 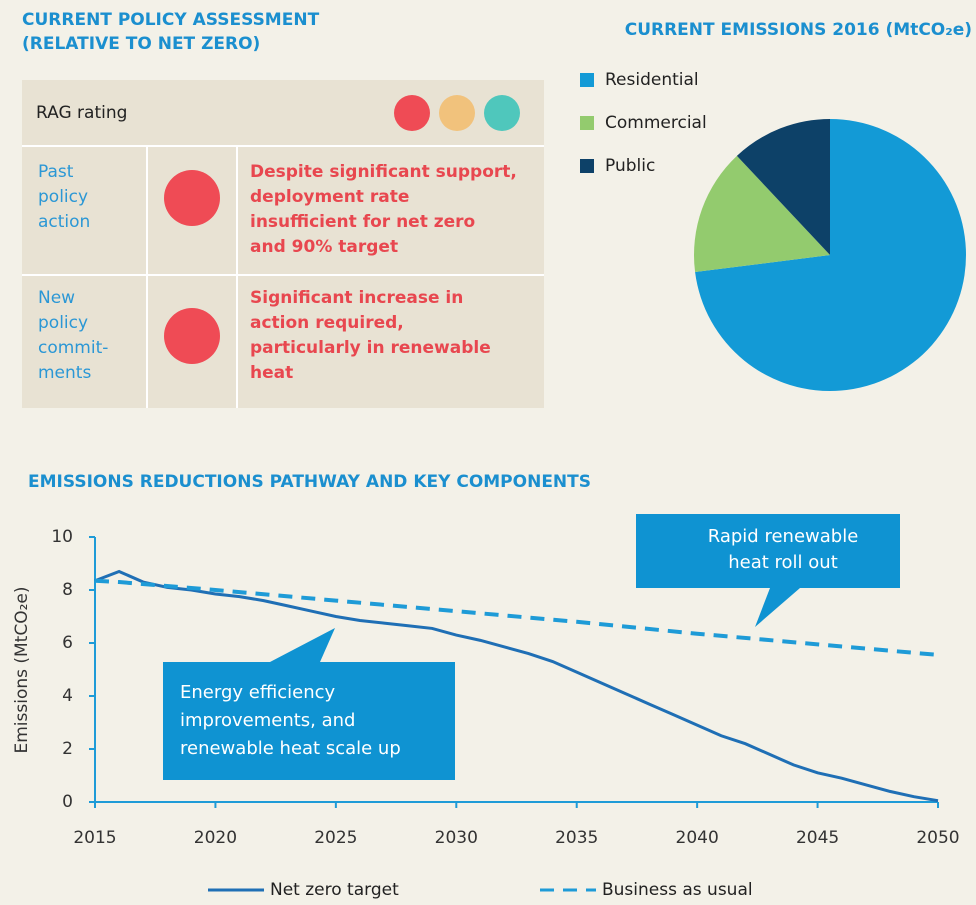 What do you see at coordinates (67, 590) in the screenshot?
I see `y-tick-label: 8` at bounding box center [67, 590].